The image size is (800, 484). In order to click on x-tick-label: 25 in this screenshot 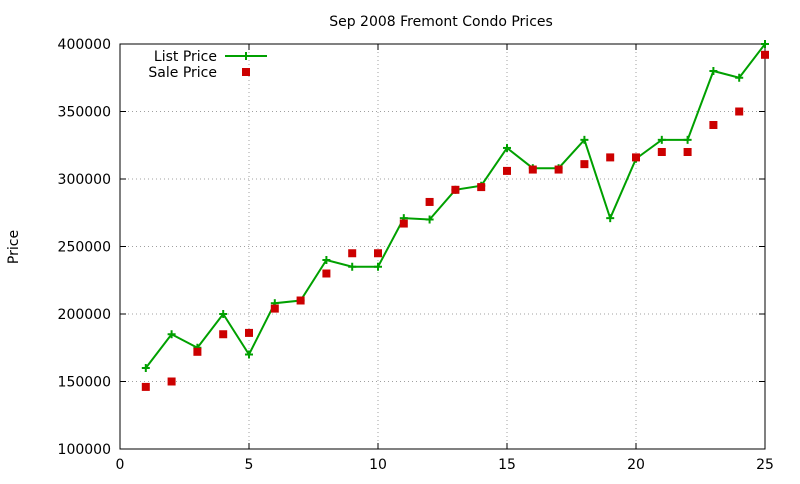, I will do `click(765, 465)`.